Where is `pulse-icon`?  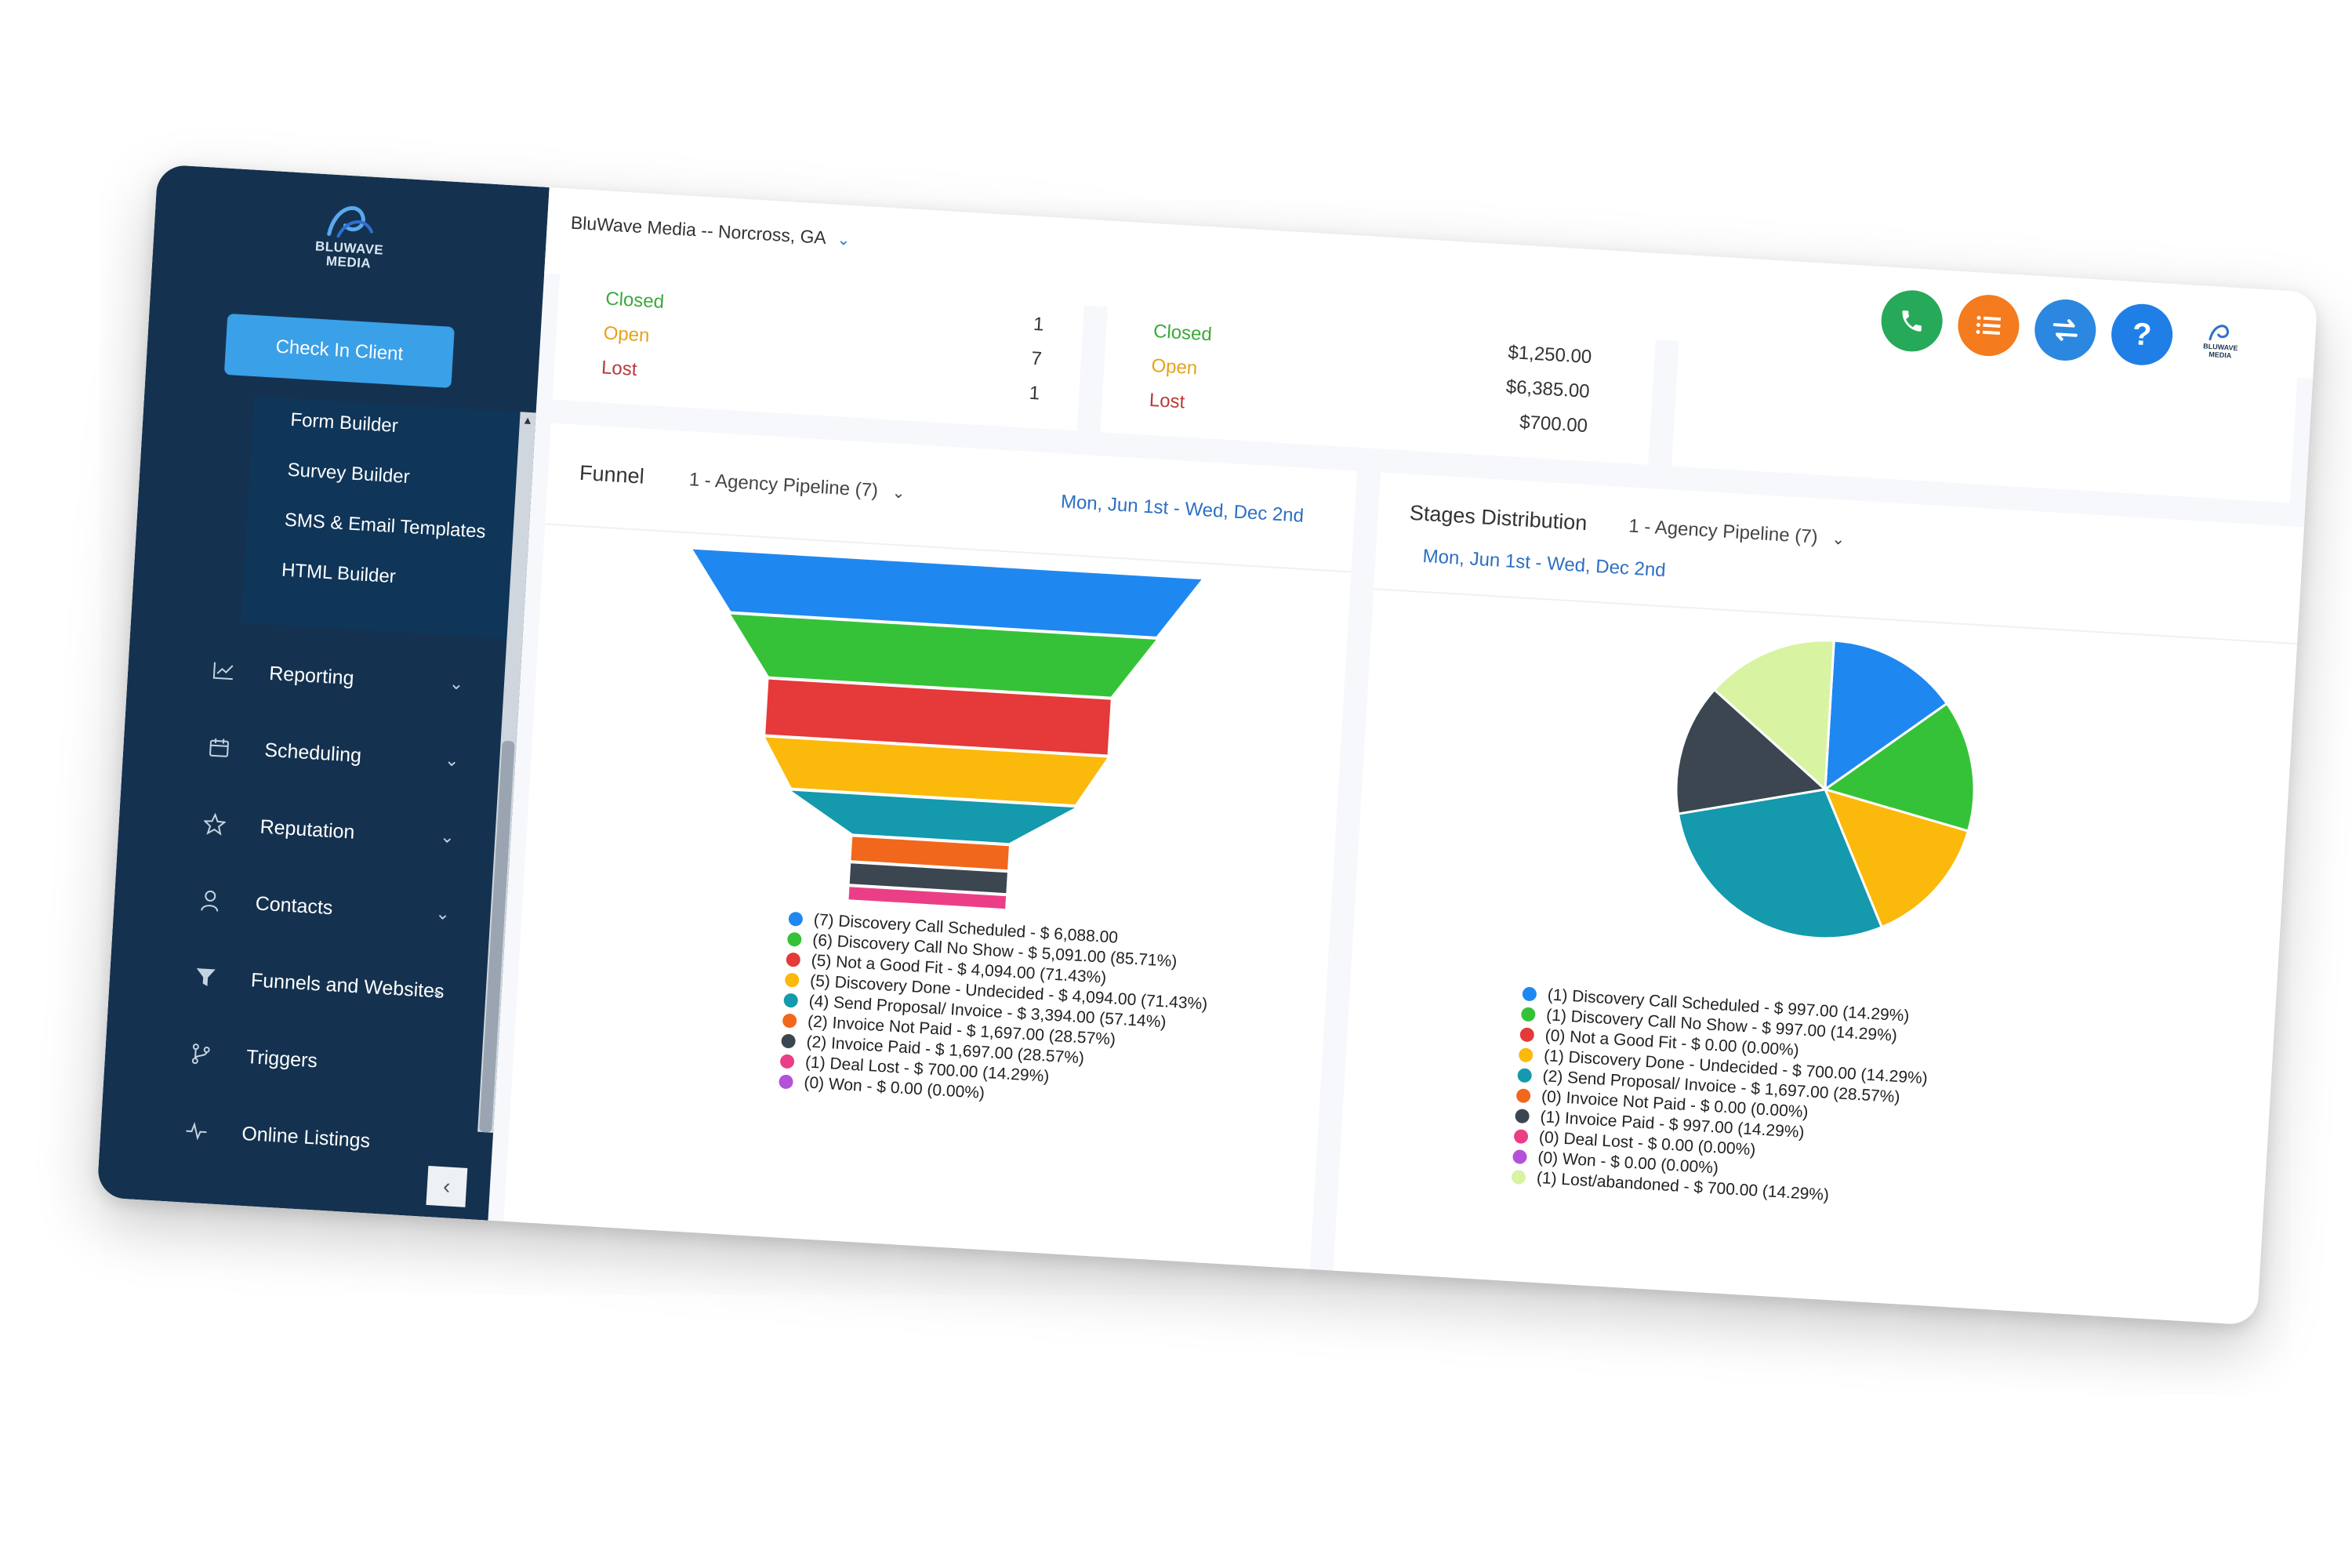 pulse-icon is located at coordinates (196, 1130).